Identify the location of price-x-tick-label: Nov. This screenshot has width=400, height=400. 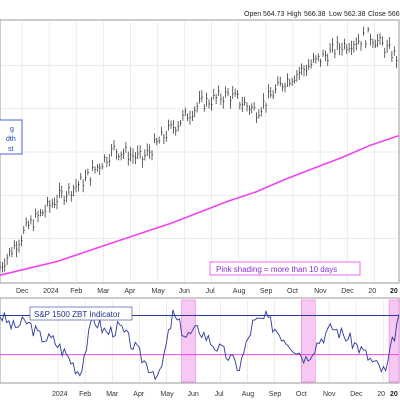
(320, 291).